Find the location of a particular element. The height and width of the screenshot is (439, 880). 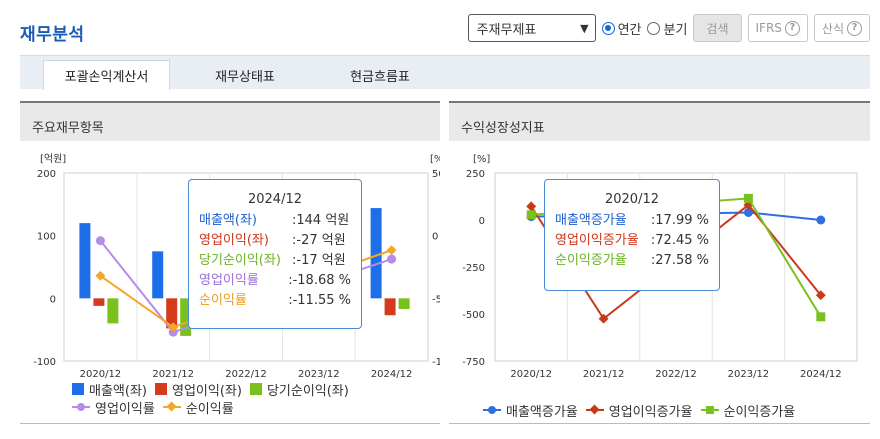

right-tick-label: -50 is located at coordinates (436, 299).